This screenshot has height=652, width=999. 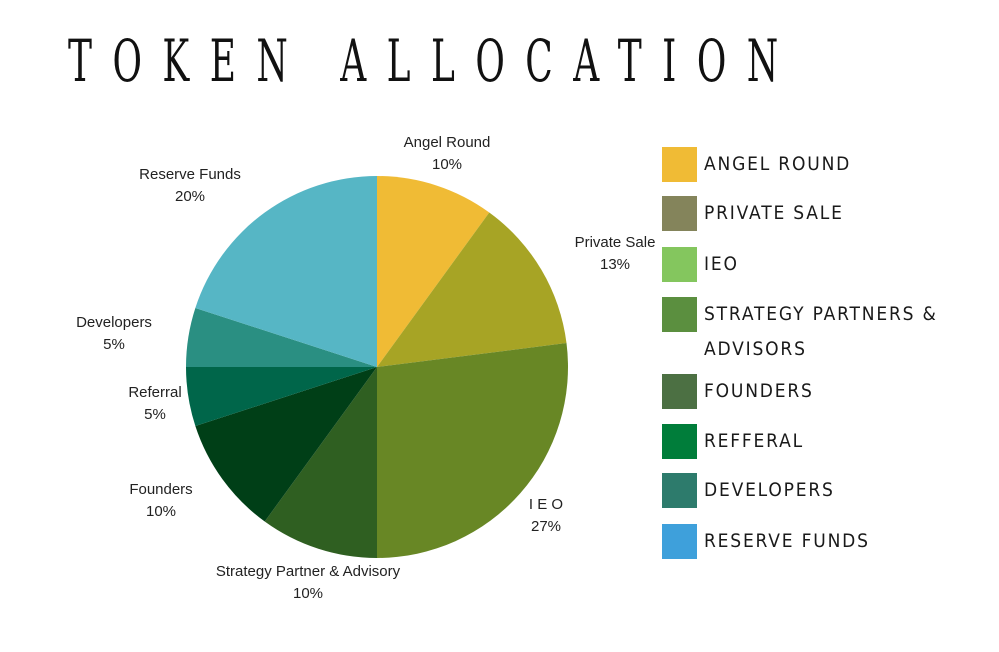 What do you see at coordinates (754, 441) in the screenshot?
I see `legend-label: REFFERAL` at bounding box center [754, 441].